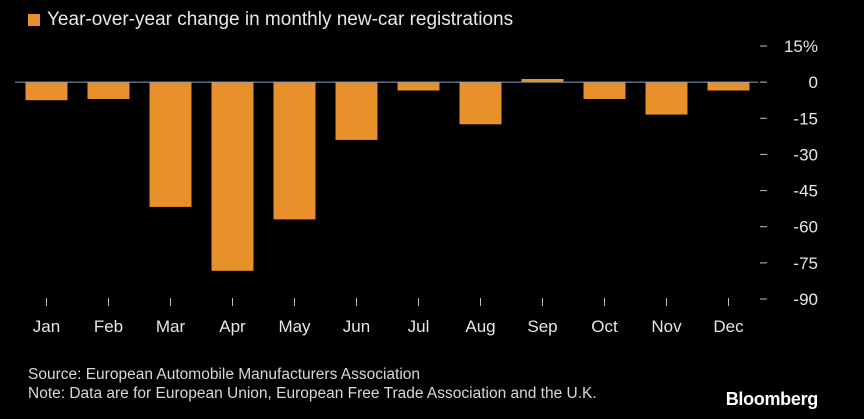  Describe the element at coordinates (604, 326) in the screenshot. I see `x-tick-label: Oct` at that location.